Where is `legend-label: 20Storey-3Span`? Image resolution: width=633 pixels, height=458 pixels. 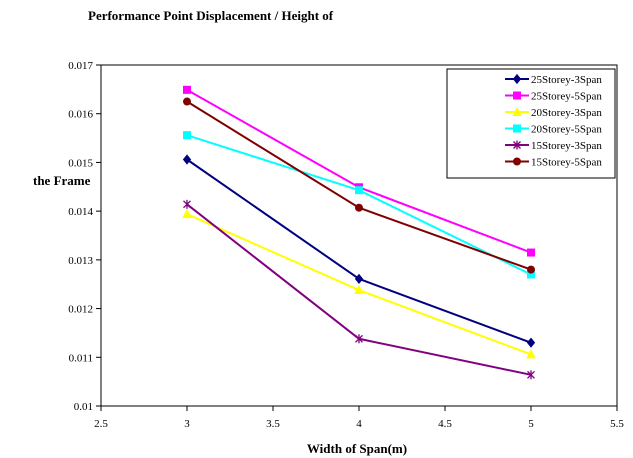
legend-label: 20Storey-3Span is located at coordinates (566, 113).